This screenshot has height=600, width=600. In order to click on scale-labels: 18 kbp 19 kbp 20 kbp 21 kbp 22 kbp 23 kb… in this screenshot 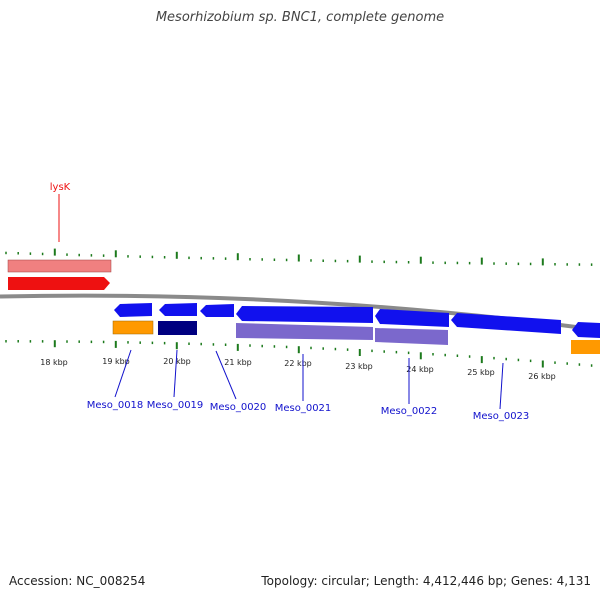, I will do `click(298, 369)`.